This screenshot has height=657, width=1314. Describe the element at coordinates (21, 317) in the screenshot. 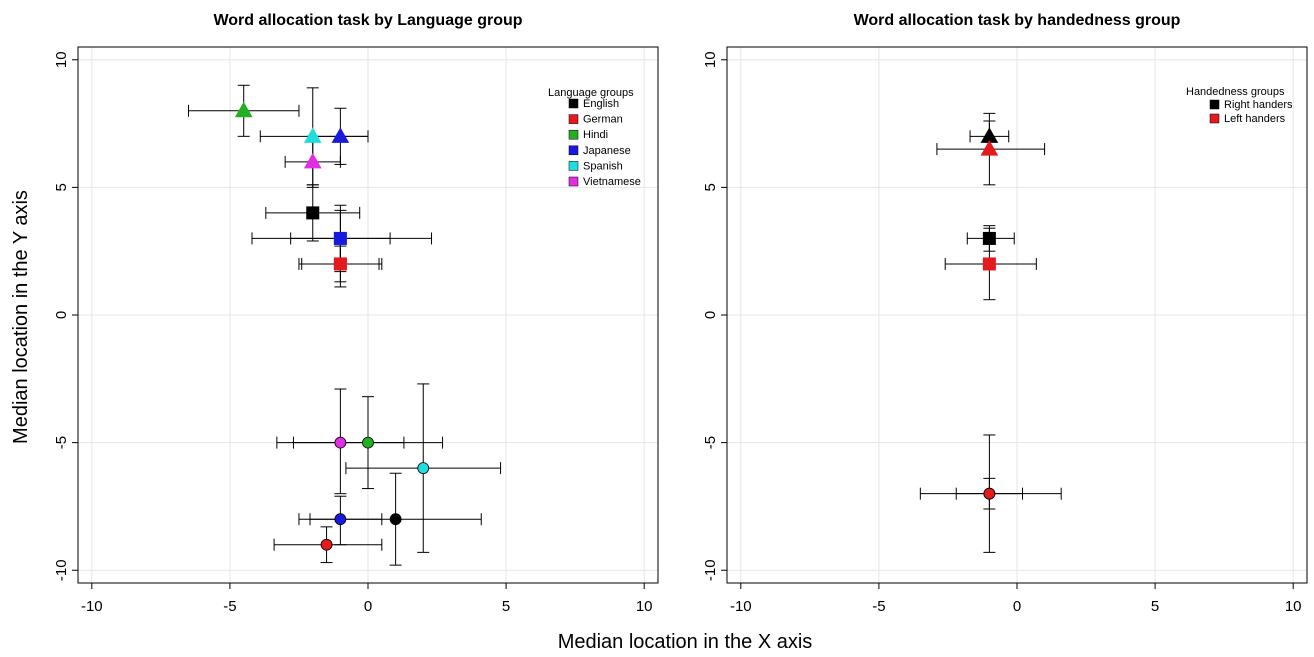

I see `y-axis-label: Median location in the Y axis` at that location.